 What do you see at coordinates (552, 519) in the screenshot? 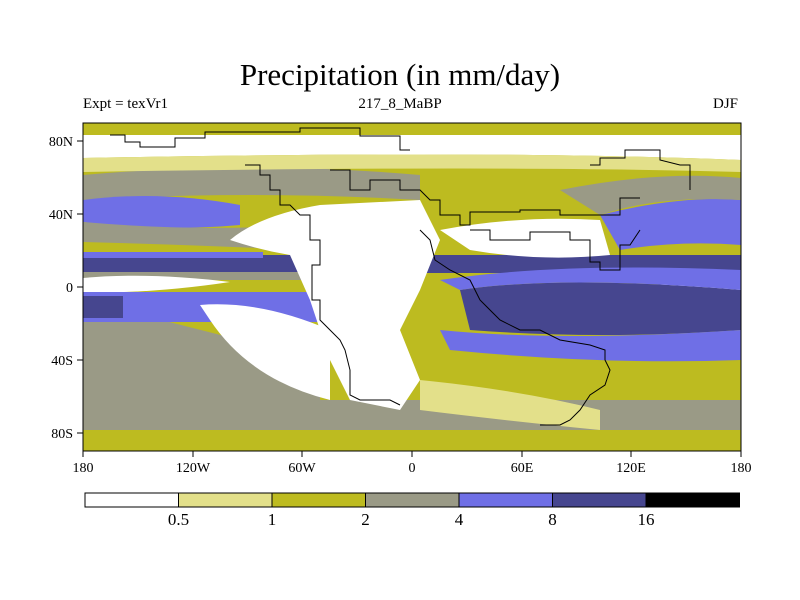
I see `colorbar-label: 8` at bounding box center [552, 519].